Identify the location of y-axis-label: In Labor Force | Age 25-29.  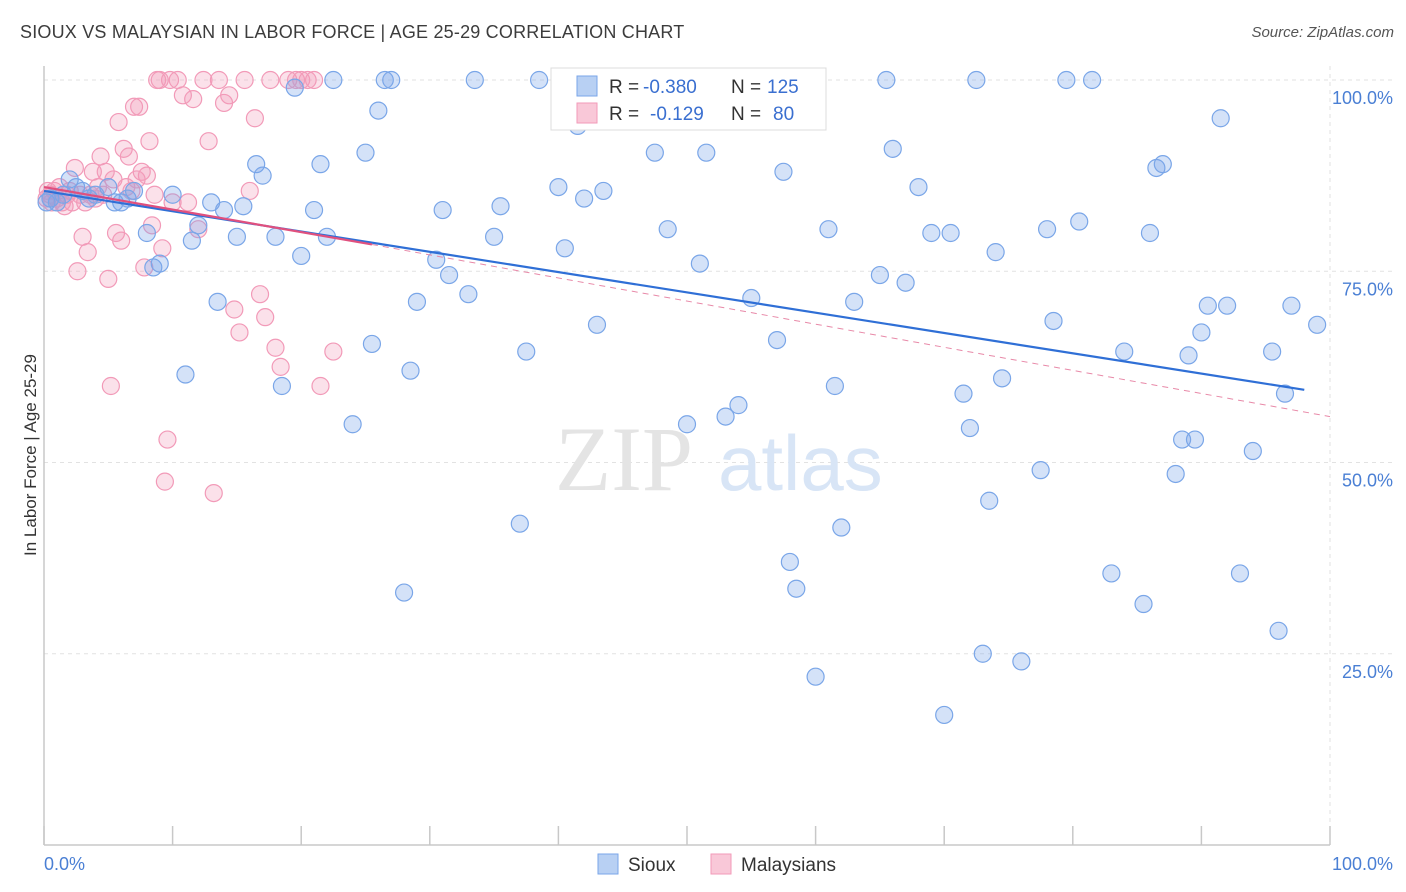
(30, 455).